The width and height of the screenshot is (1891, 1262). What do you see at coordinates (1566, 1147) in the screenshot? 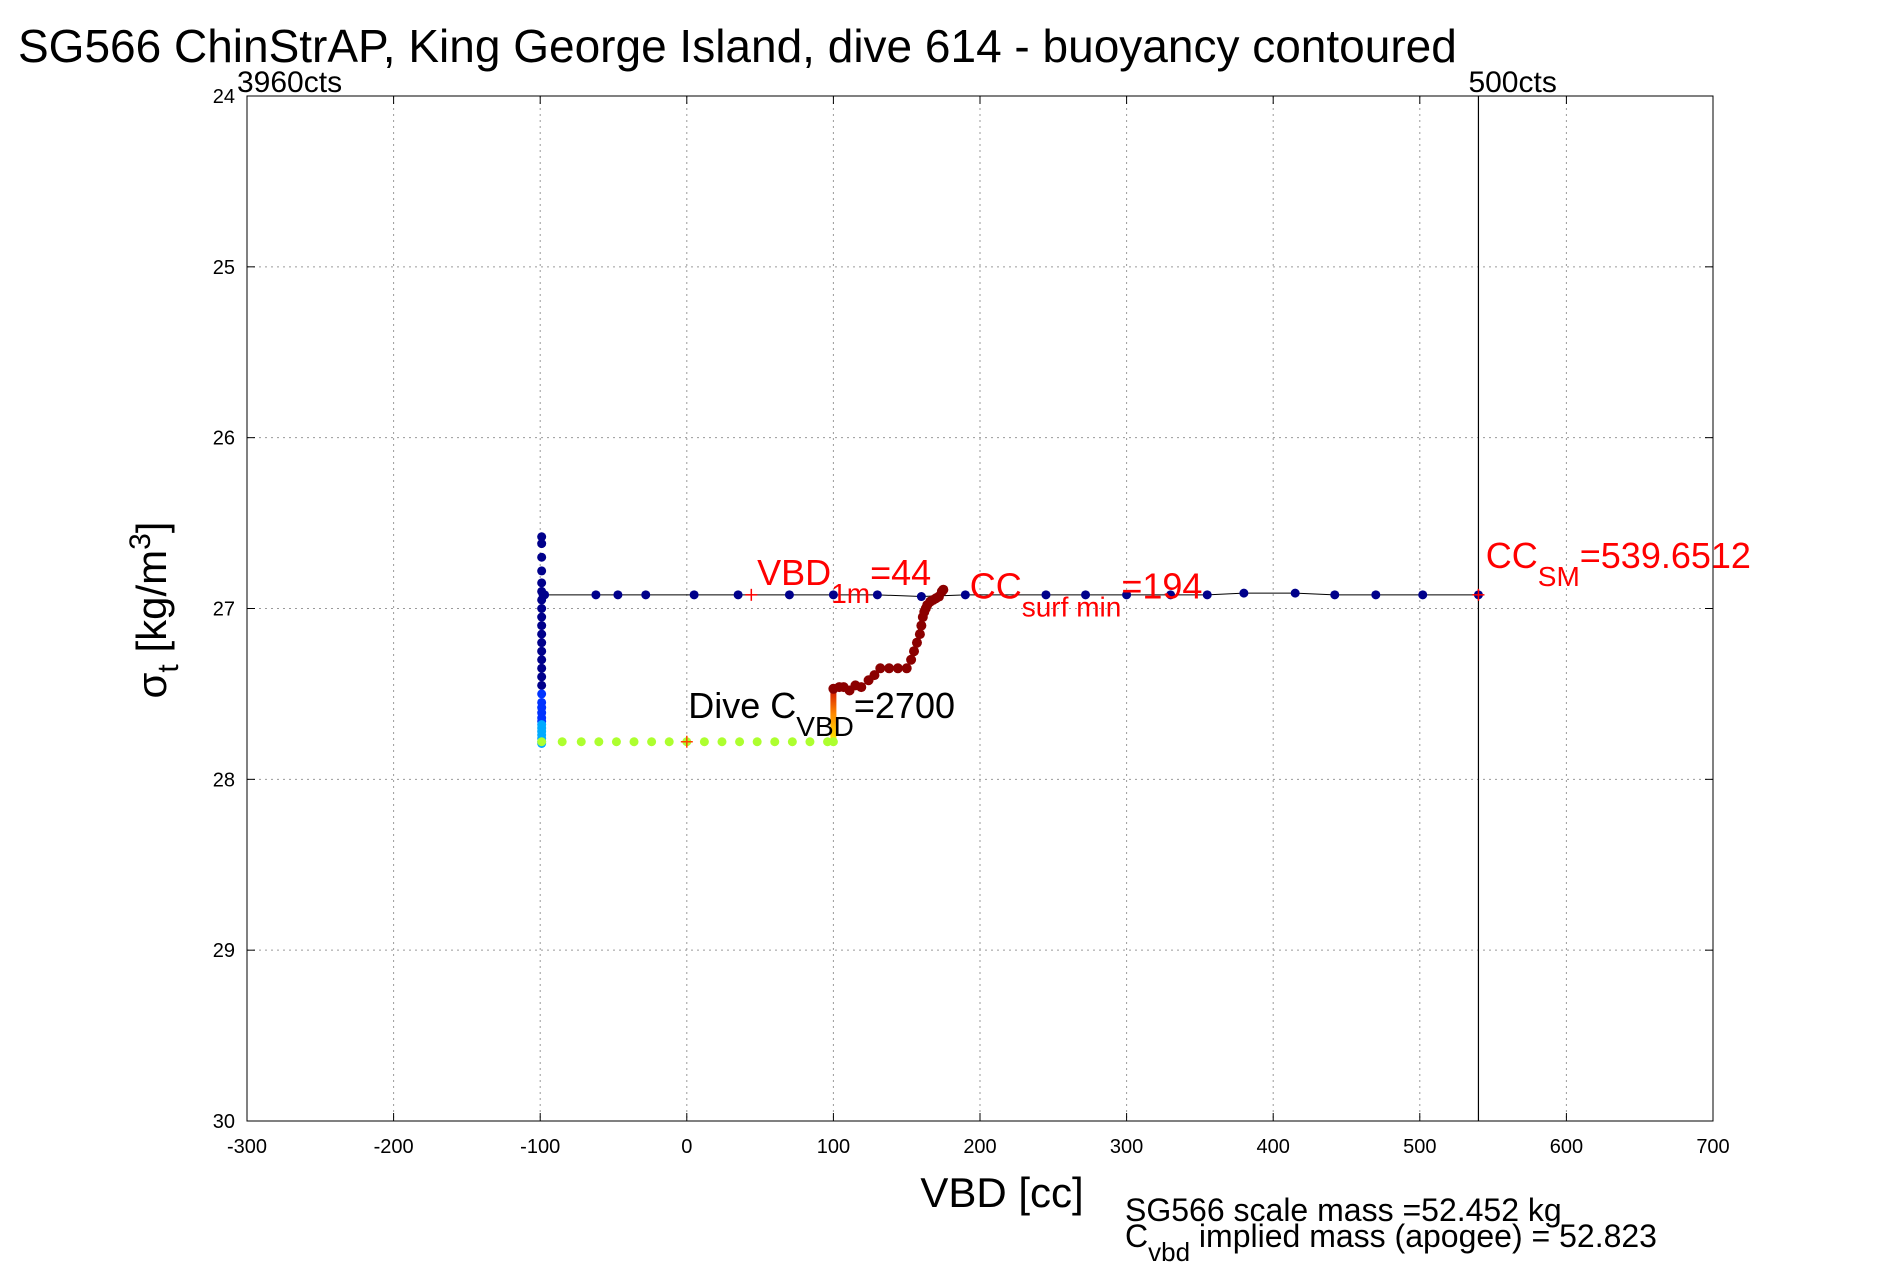
I see `x-tick-label: 600` at bounding box center [1566, 1147].